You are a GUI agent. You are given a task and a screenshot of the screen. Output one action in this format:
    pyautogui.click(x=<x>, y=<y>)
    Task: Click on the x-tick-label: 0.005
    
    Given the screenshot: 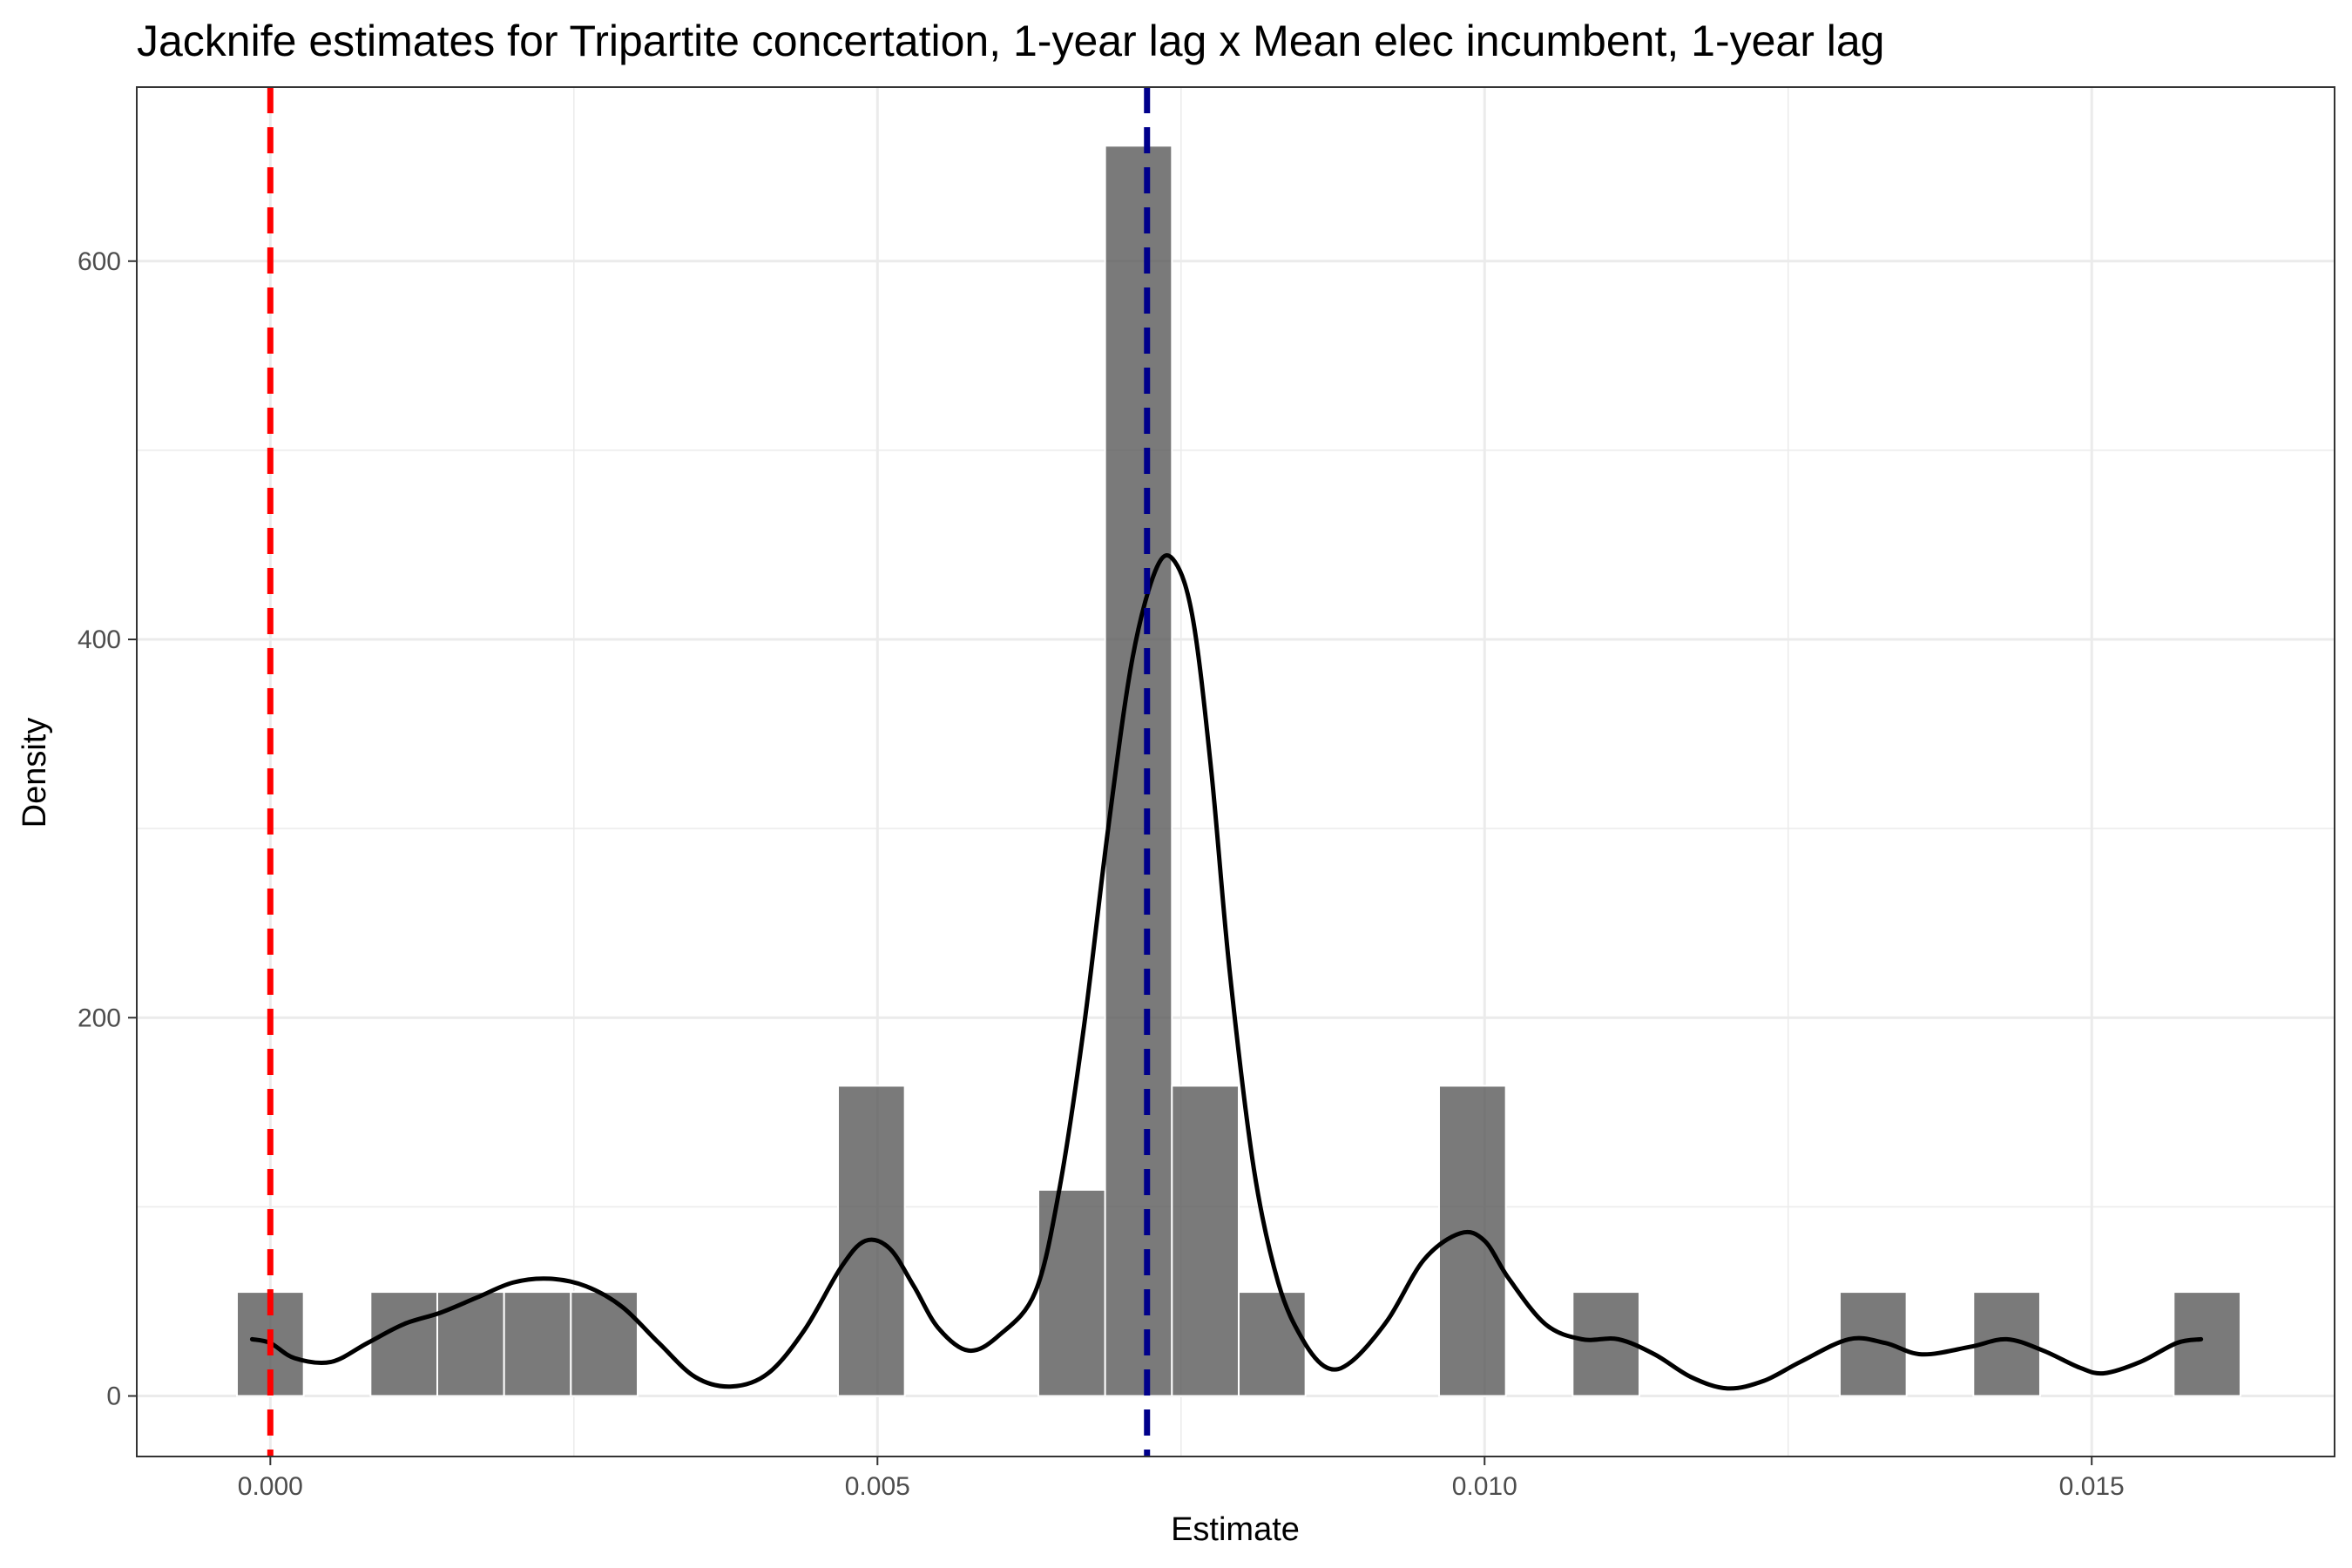 What is the action you would take?
    pyautogui.click(x=877, y=1487)
    